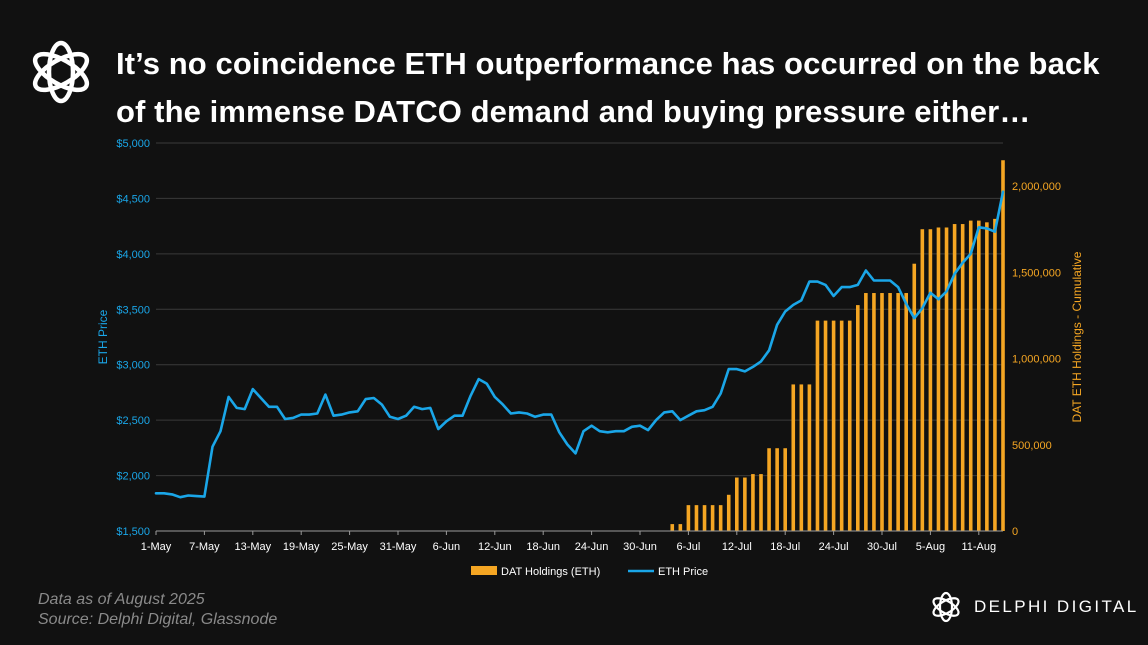 The height and width of the screenshot is (645, 1148). Describe the element at coordinates (349, 547) in the screenshot. I see `x-tick-label: 25-May` at that location.